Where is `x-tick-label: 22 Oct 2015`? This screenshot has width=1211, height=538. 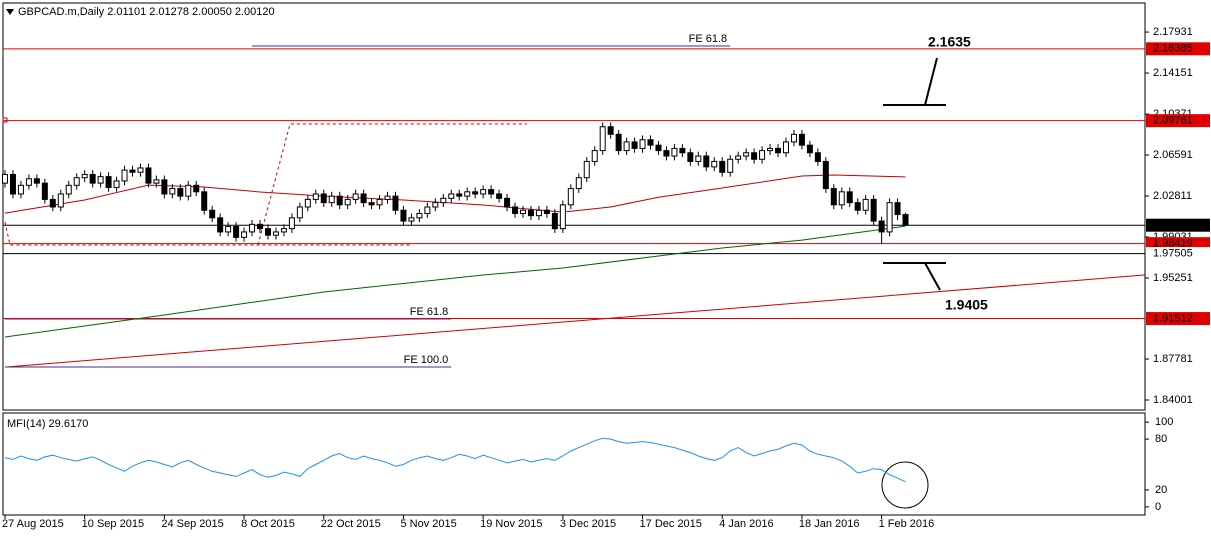 x-tick-label: 22 Oct 2015 is located at coordinates (351, 524).